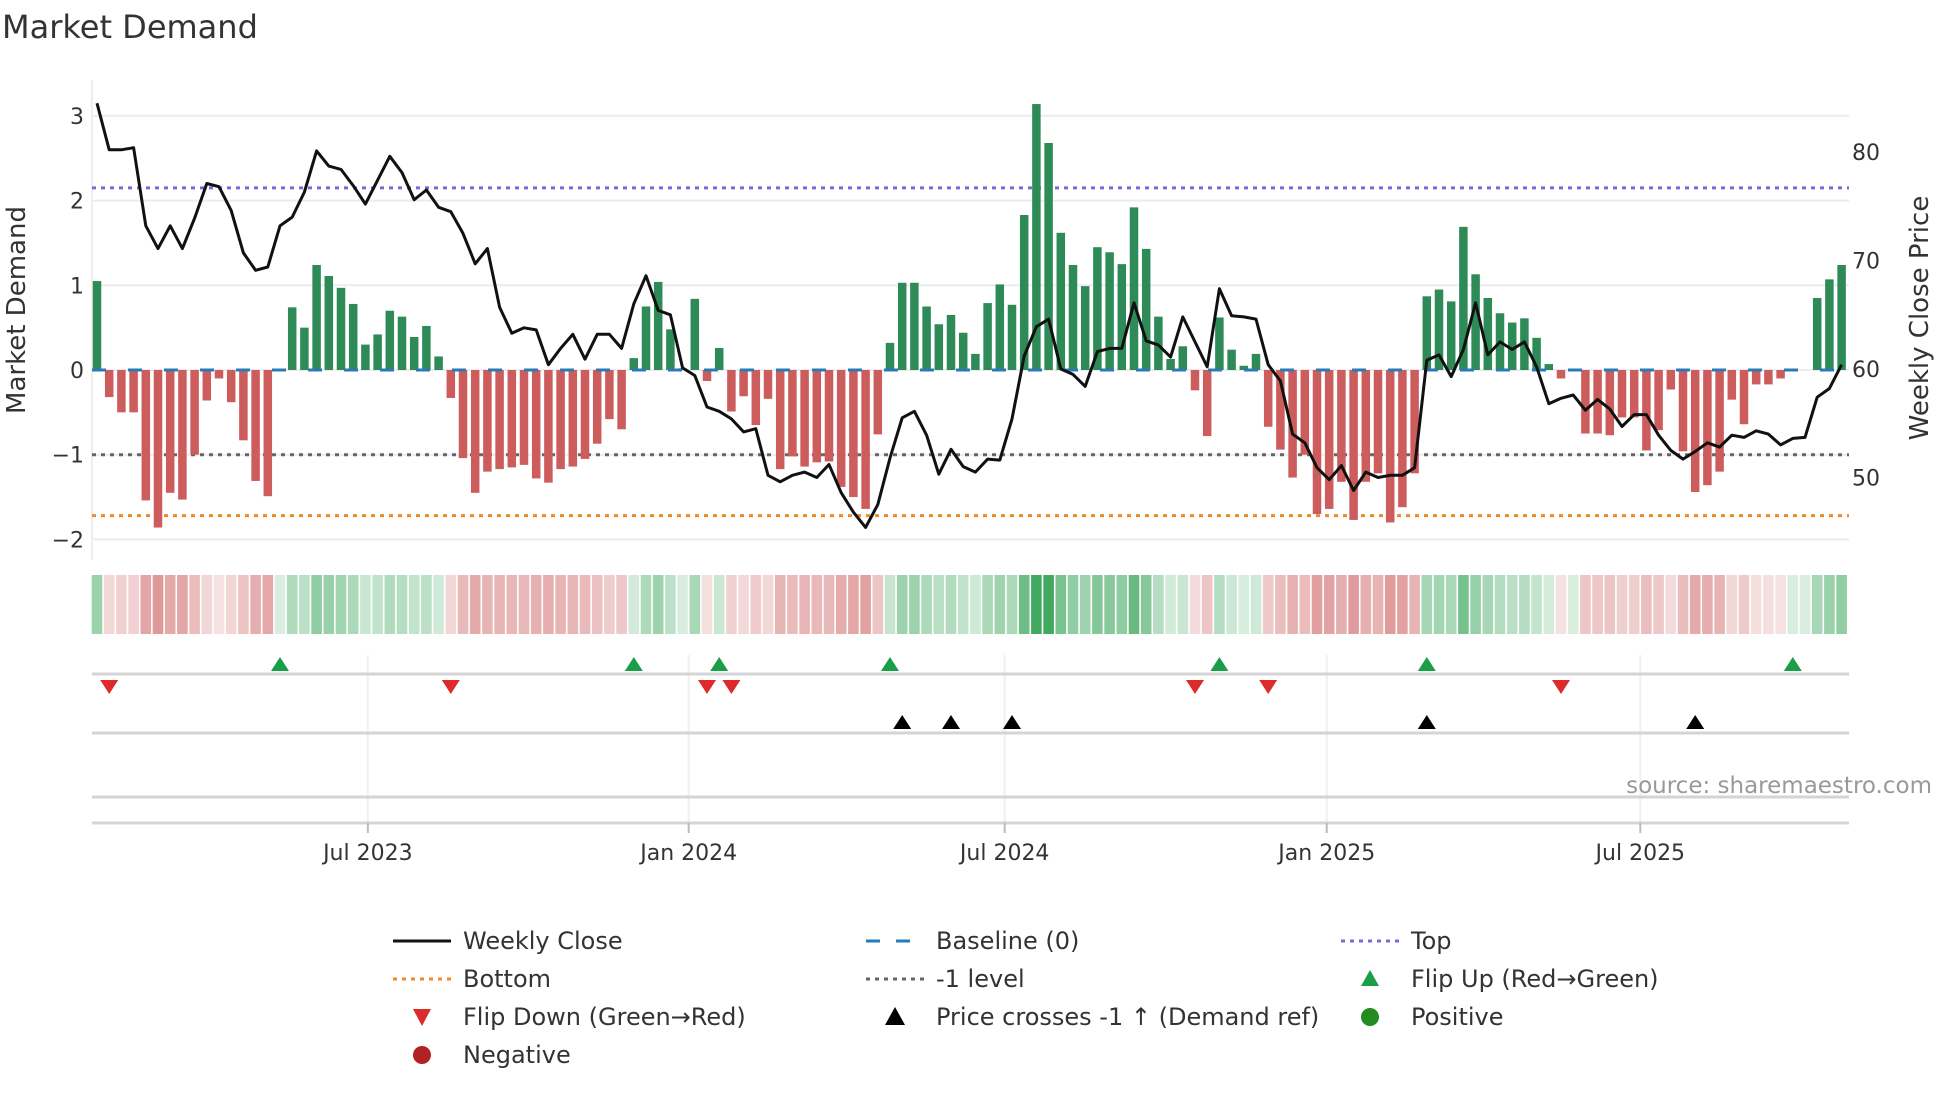 This screenshot has width=1960, height=1102. What do you see at coordinates (1127, 1017) in the screenshot?
I see `legend-label: Price crosses -1 ↑ (Demand ref)` at bounding box center [1127, 1017].